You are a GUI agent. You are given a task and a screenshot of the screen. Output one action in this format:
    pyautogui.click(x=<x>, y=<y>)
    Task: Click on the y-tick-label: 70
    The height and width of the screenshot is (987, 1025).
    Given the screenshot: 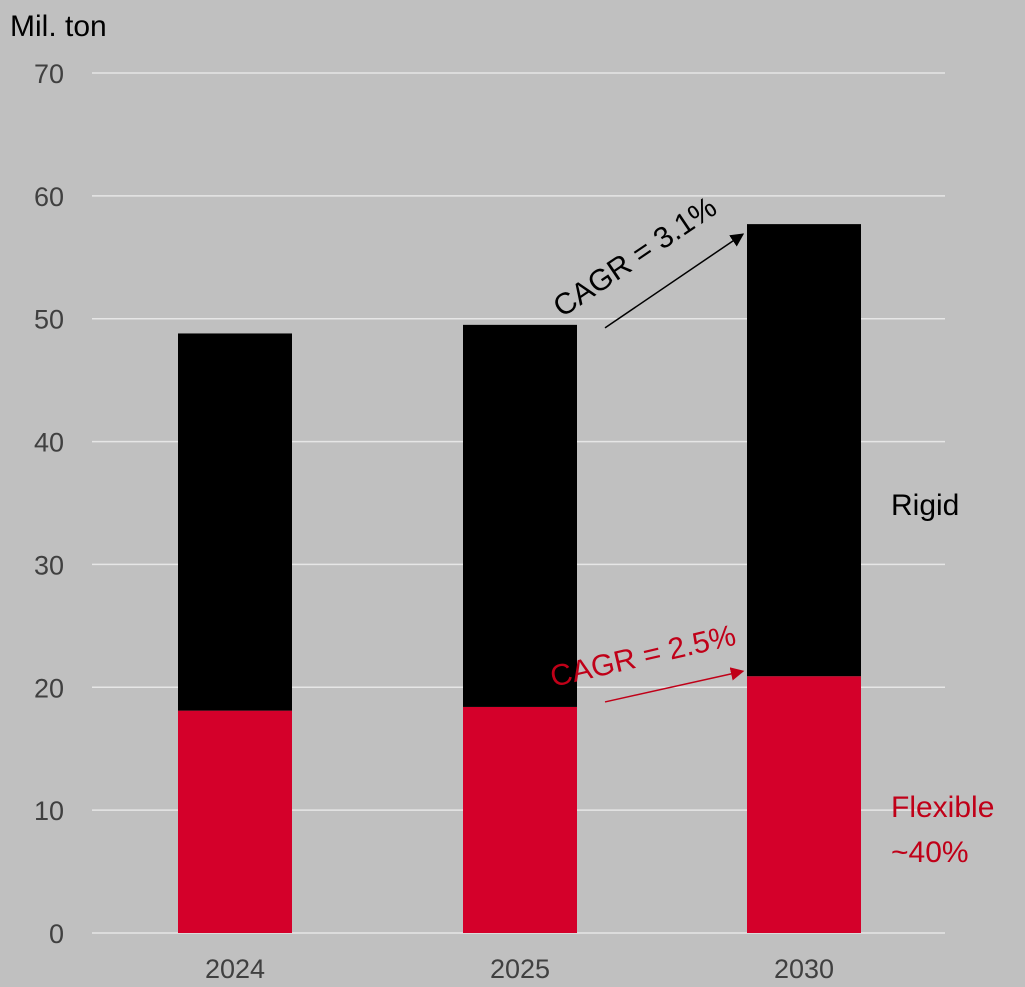 What is the action you would take?
    pyautogui.click(x=49, y=74)
    